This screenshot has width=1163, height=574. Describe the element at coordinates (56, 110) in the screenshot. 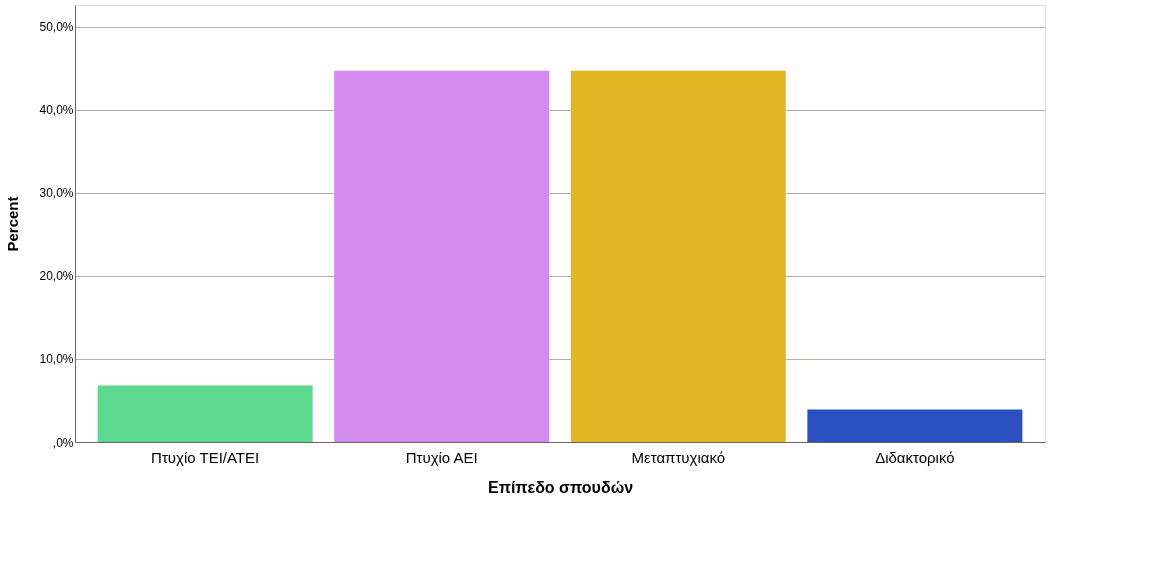

I see `y-tick-label: 40,0%` at that location.